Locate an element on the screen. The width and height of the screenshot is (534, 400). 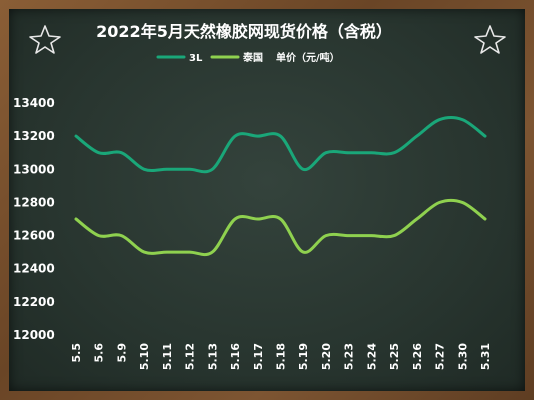
unit-note: 单价（元/吨） is located at coordinates (308, 57).